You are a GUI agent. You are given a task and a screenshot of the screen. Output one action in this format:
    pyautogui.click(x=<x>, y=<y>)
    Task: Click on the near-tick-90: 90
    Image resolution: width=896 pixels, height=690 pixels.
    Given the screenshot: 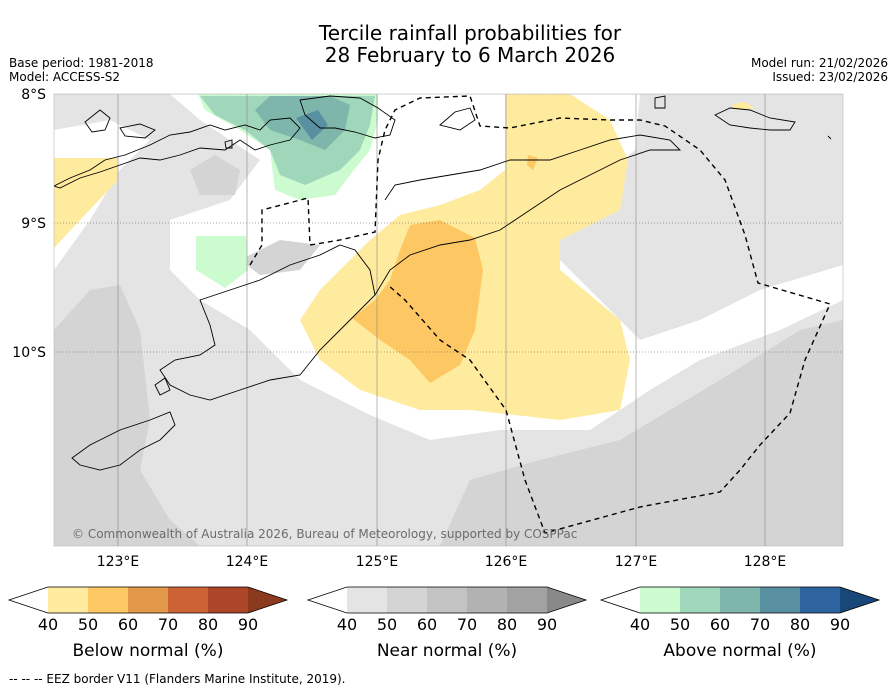 What is the action you would take?
    pyautogui.click(x=547, y=624)
    